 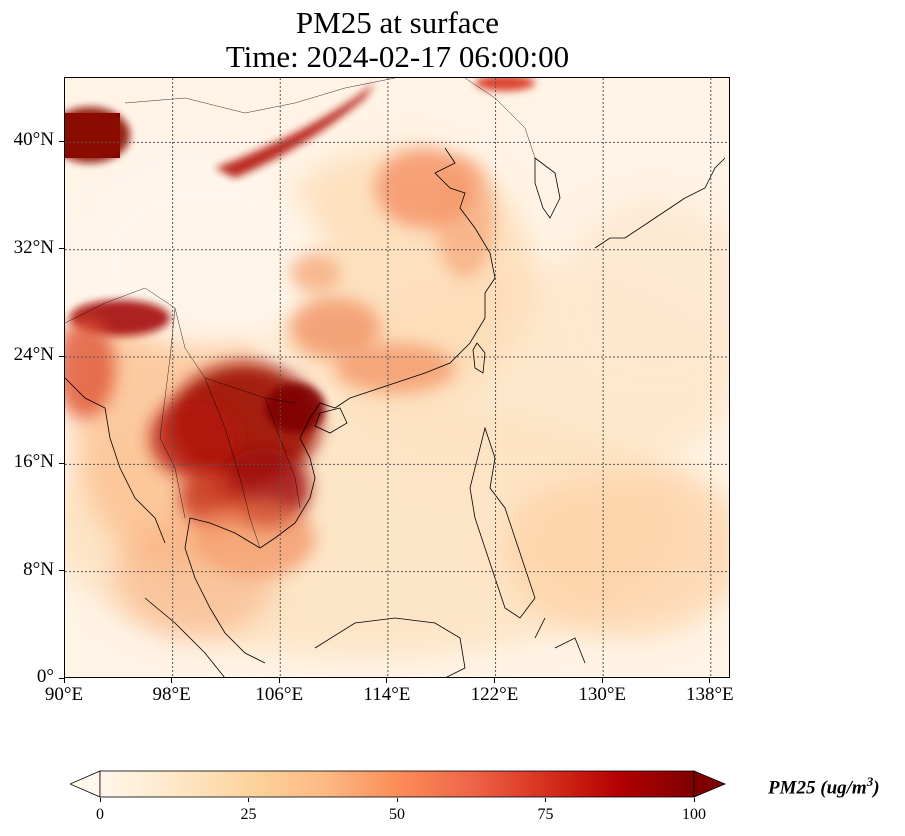 I want to click on longitude-tick-label: 98°E, so click(x=171, y=694).